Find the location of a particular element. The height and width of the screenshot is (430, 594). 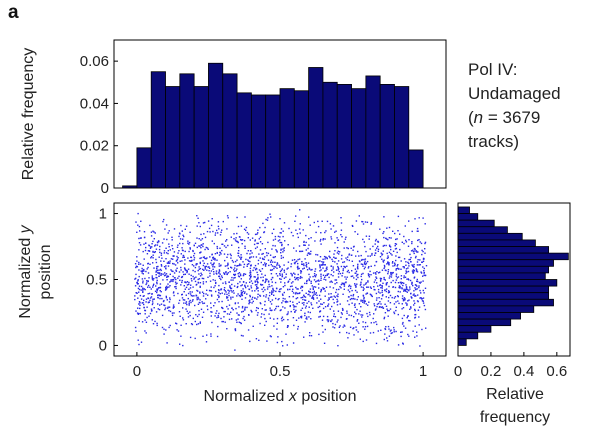

x-histogram-bar is located at coordinates (216, 125).